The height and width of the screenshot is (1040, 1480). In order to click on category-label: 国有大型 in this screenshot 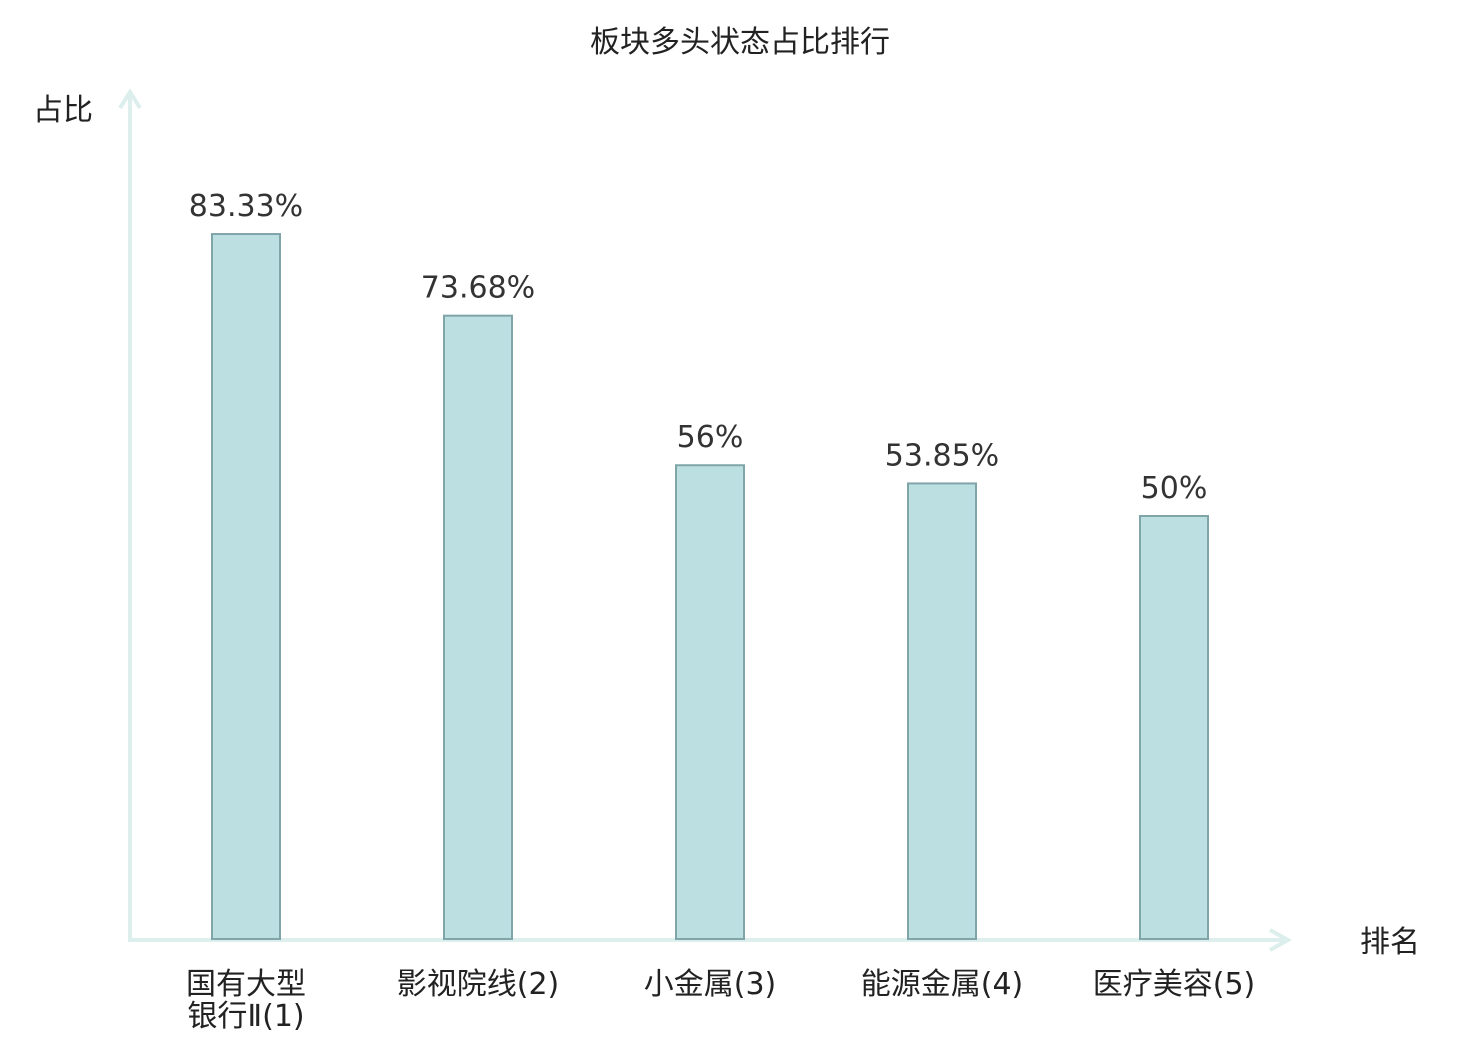, I will do `click(246, 984)`.